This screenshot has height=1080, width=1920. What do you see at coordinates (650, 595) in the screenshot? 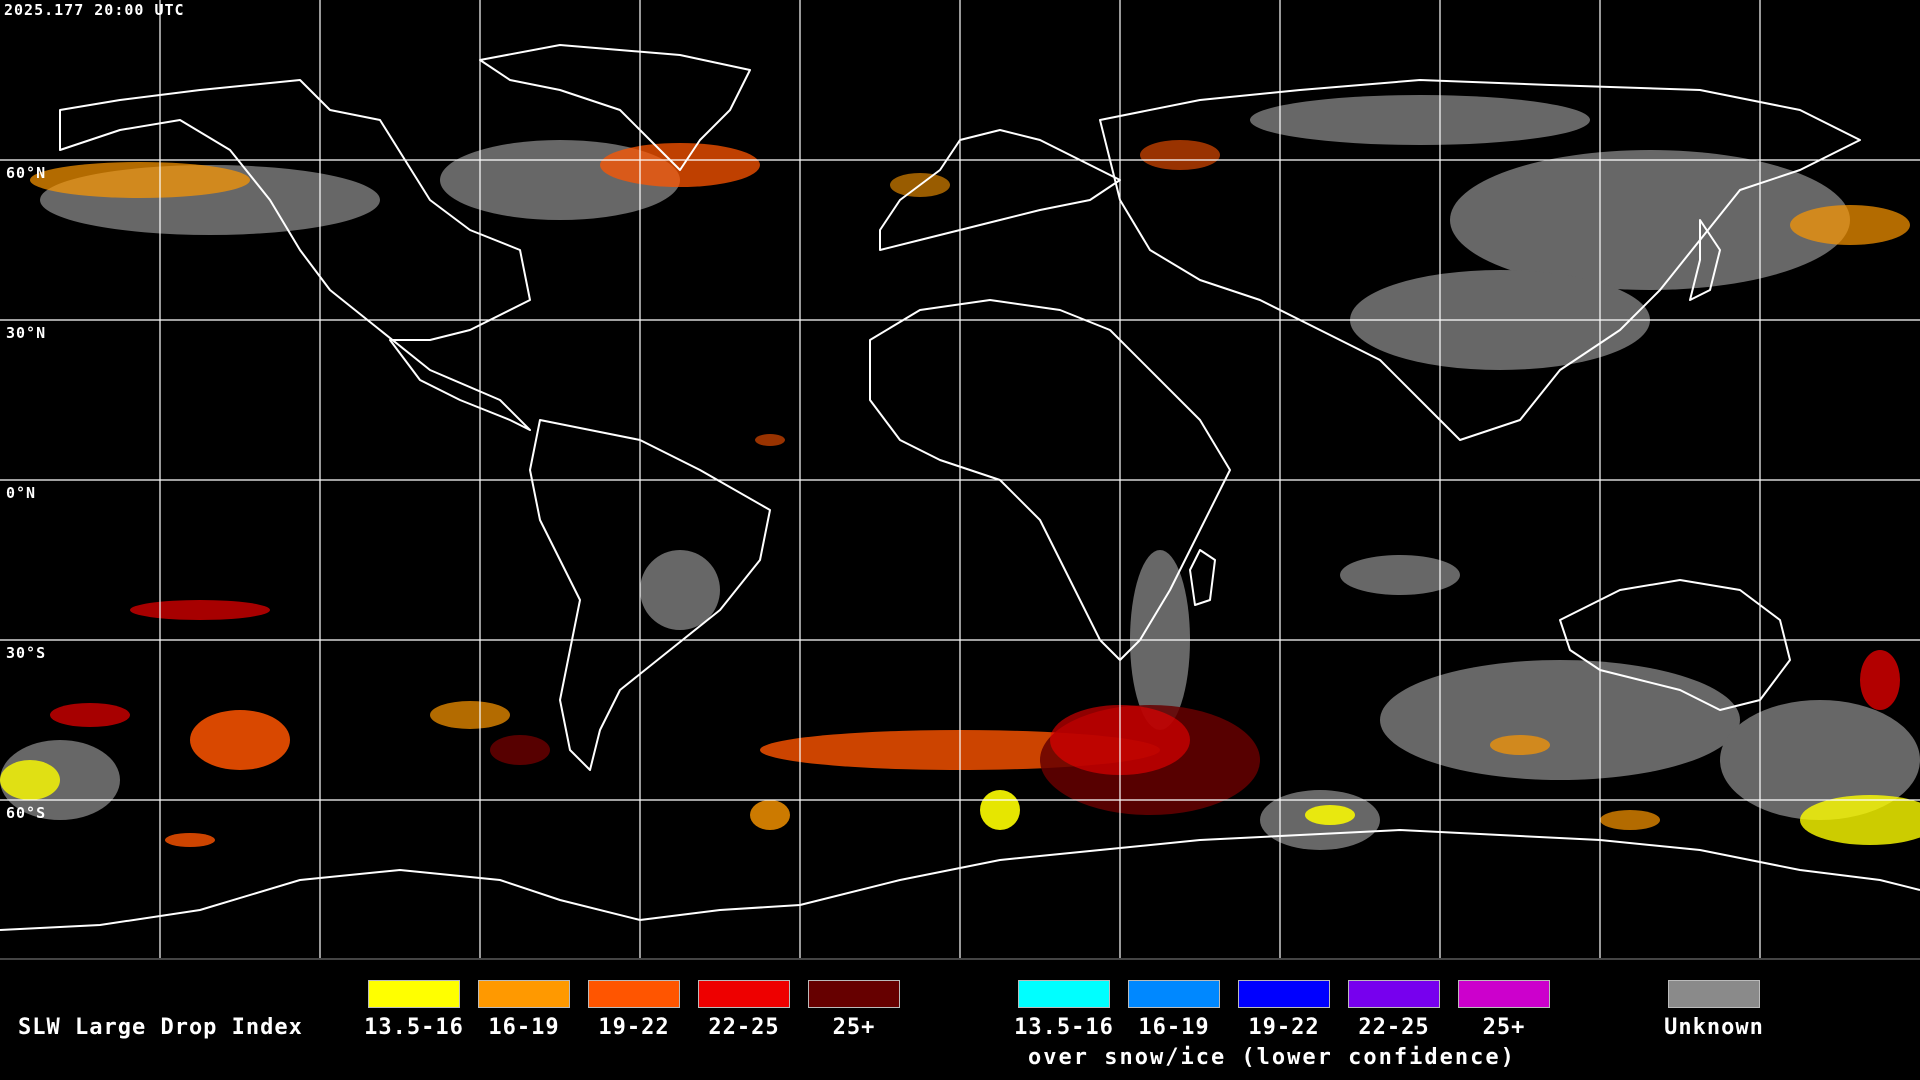
I see `coastline-south-america` at bounding box center [650, 595].